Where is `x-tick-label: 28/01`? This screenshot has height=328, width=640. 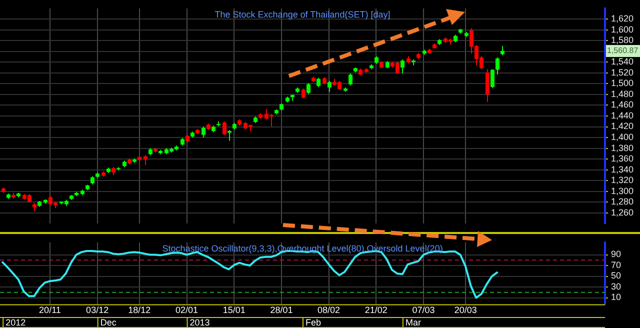
x-tick-label: 28/01 is located at coordinates (281, 310).